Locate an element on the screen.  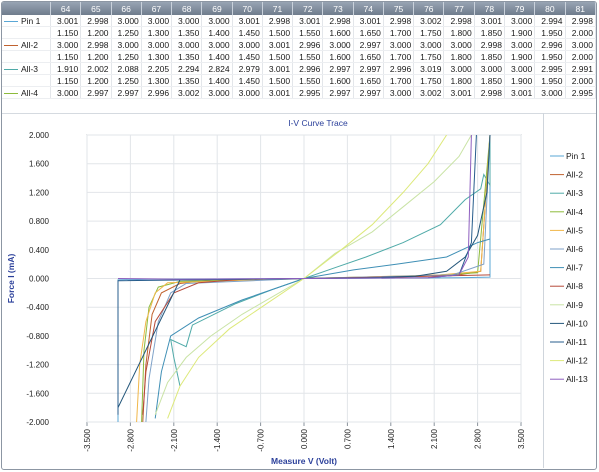
table-cell: 1.800 is located at coordinates (459, 80).